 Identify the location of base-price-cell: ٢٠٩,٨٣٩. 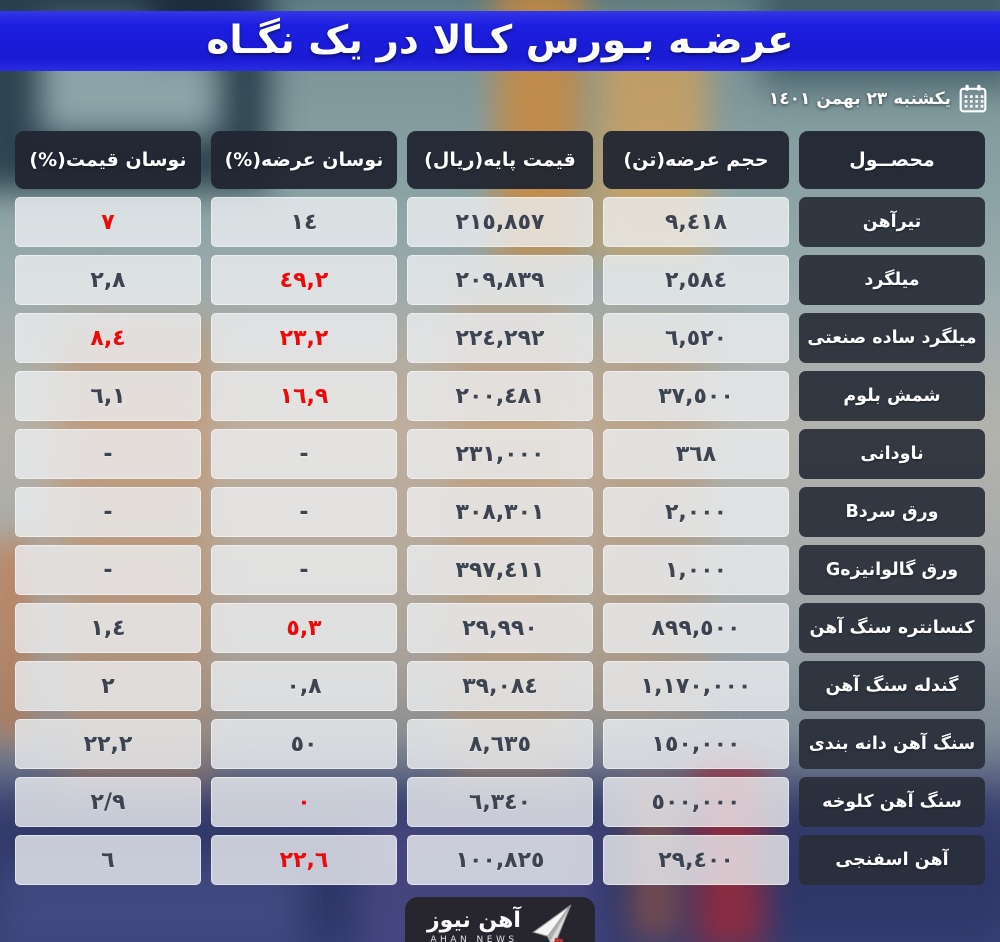
(500, 280).